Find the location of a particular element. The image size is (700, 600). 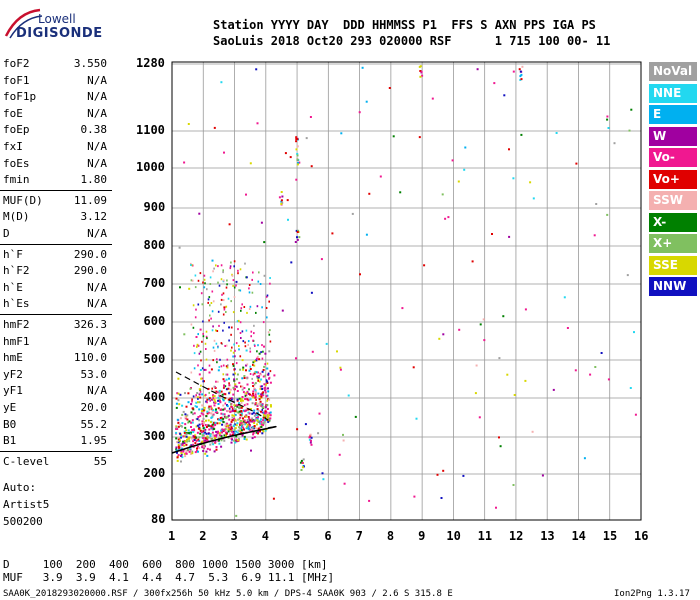

logo-lowell: Lowell is located at coordinates (57, 19).